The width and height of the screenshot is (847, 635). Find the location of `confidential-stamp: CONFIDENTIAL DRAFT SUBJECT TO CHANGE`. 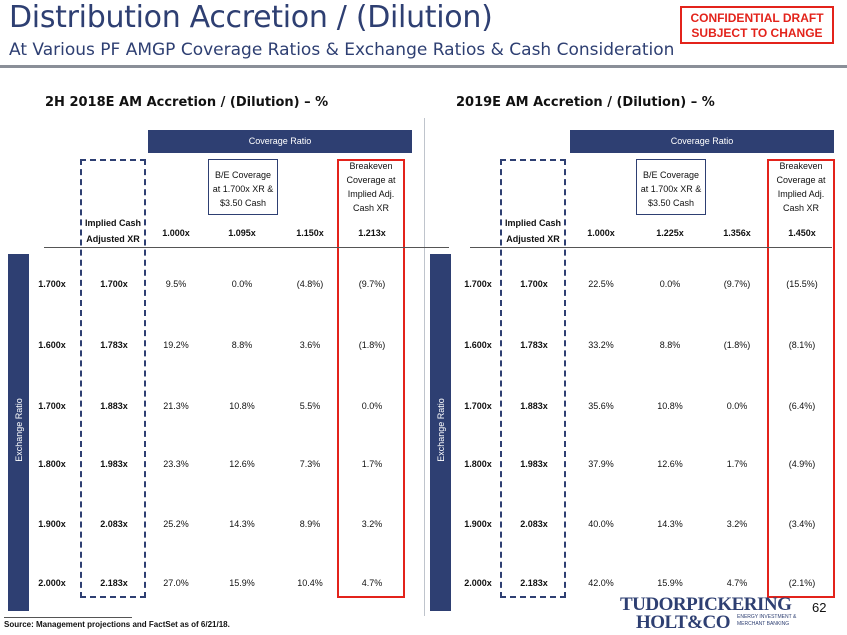

confidential-stamp: CONFIDENTIAL DRAFT SUBJECT TO CHANGE is located at coordinates (757, 25).